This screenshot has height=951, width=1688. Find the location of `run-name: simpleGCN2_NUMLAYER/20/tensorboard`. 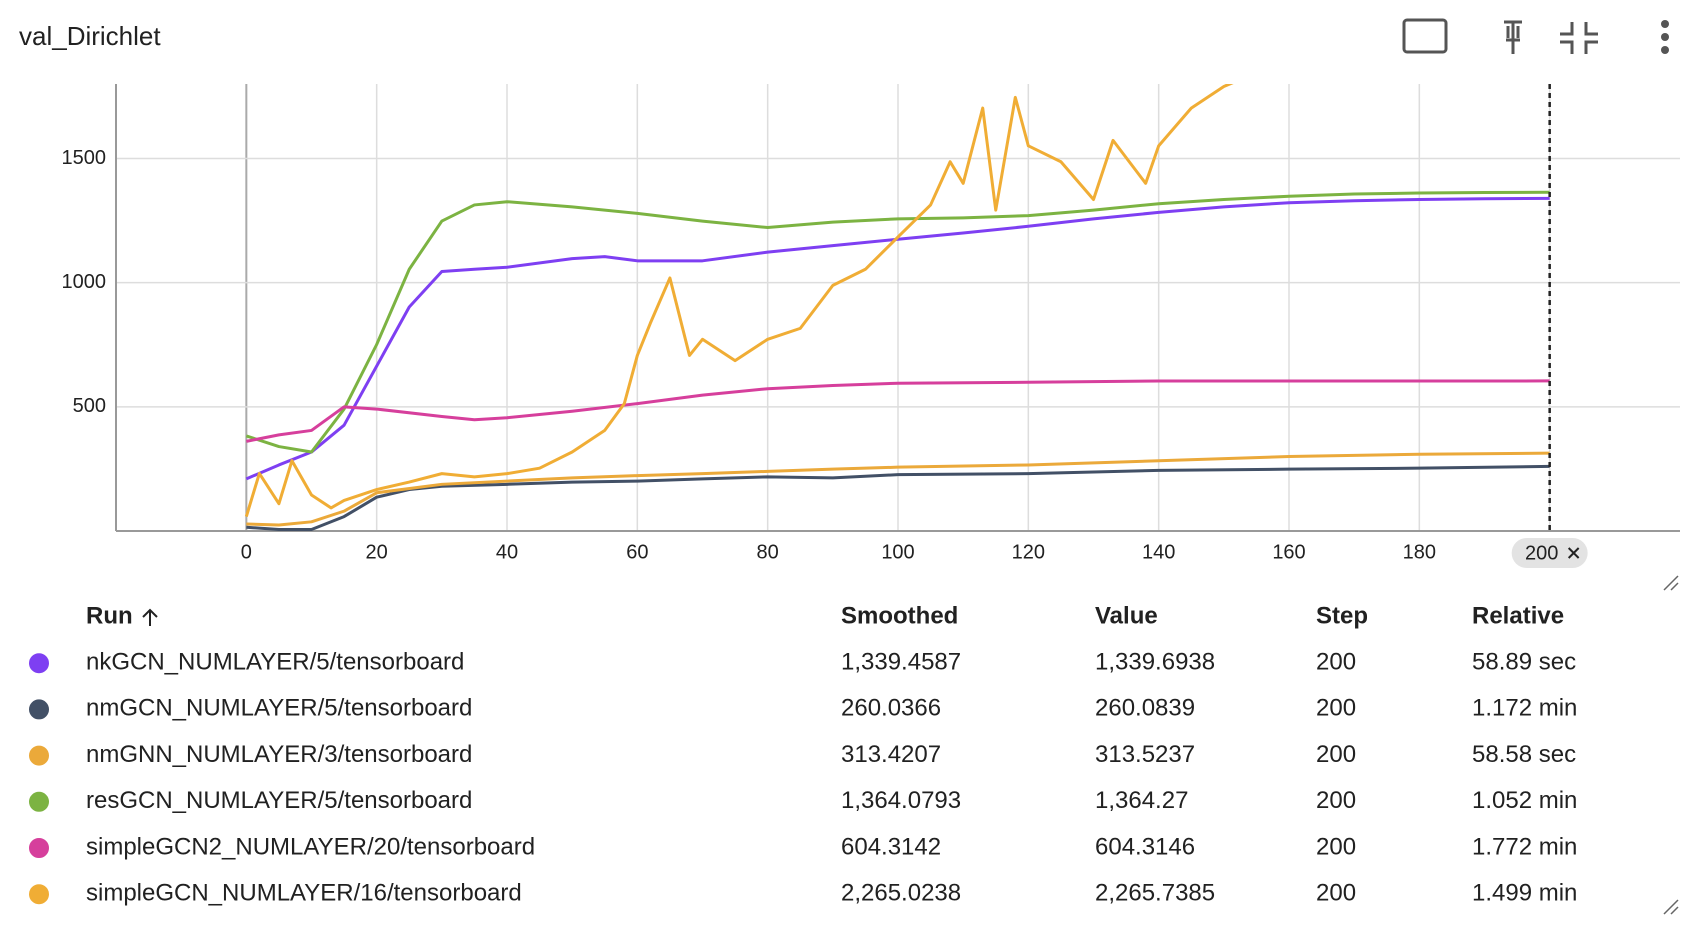

run-name: simpleGCN2_NUMLAYER/20/tensorboard is located at coordinates (310, 846).